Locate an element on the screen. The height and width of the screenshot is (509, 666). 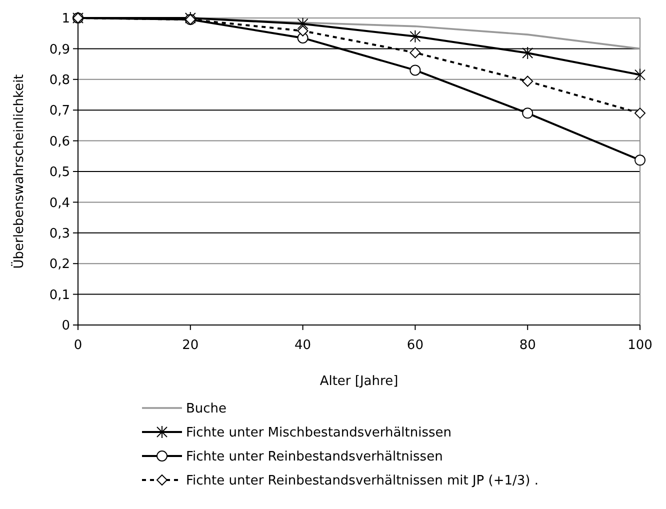
y-tick-label: 0,4 is located at coordinates (59, 203).